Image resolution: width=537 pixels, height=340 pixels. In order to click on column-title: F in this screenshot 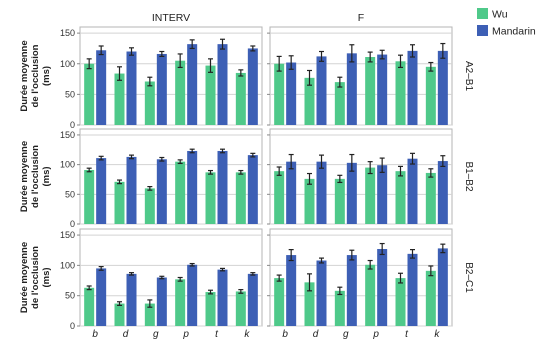, I will do `click(361, 18)`.